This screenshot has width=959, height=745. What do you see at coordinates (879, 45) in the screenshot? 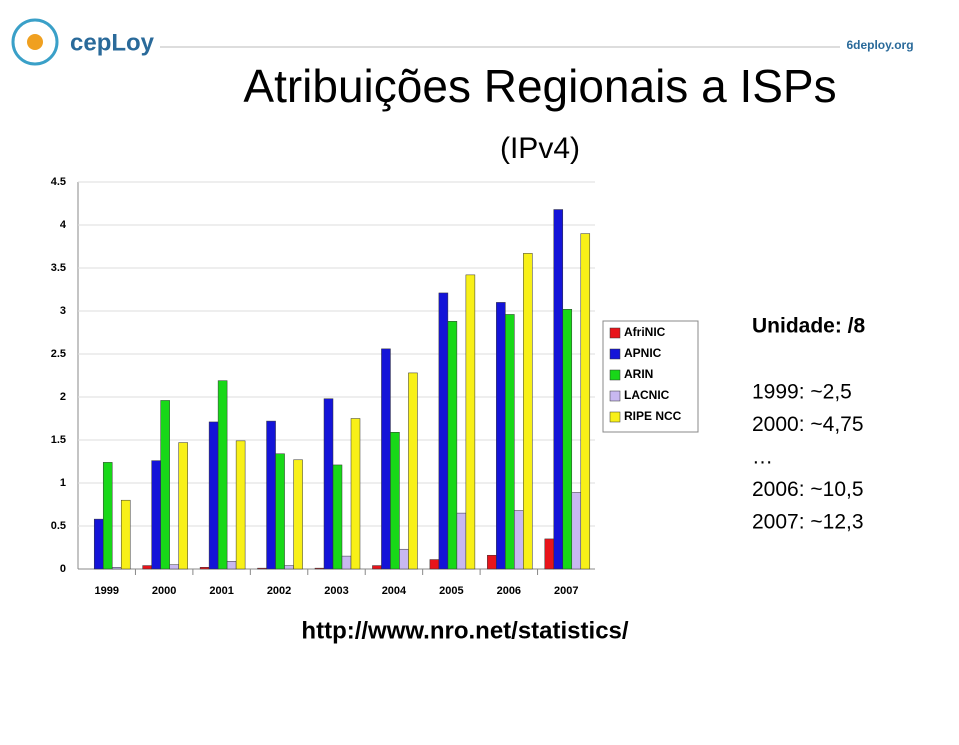
I see `site: 6deploy.org` at bounding box center [879, 45].